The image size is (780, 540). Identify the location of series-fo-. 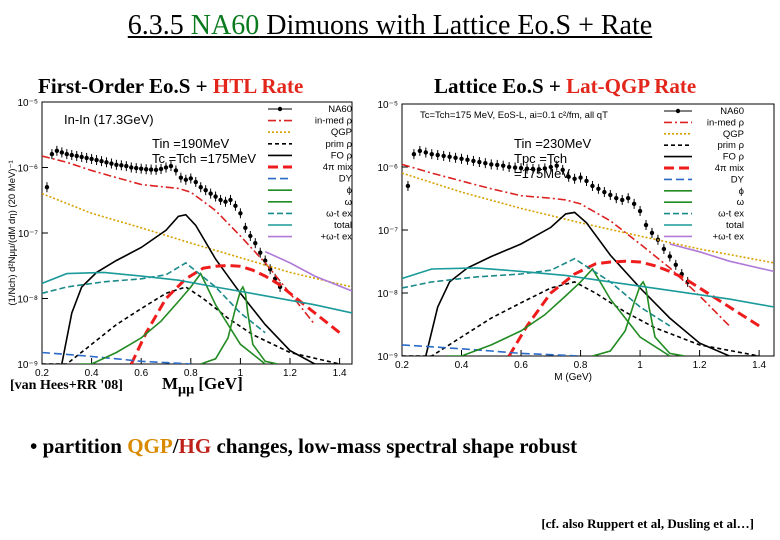
(200, 288).